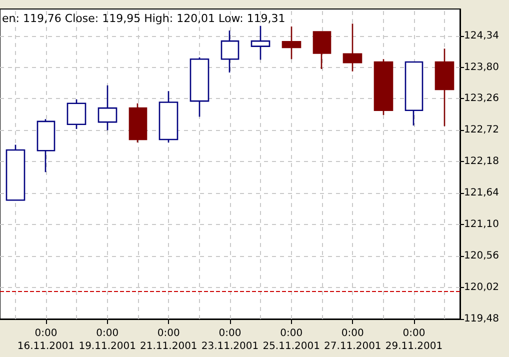  I want to click on y-tick-label: 122,18, so click(481, 162).